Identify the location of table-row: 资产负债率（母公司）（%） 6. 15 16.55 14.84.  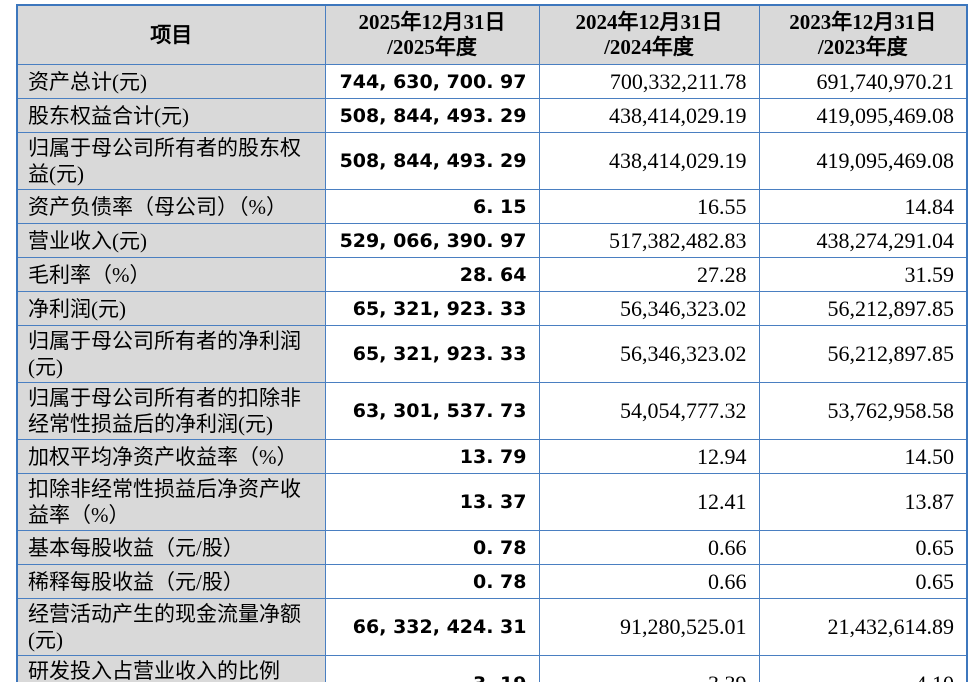
(492, 206).